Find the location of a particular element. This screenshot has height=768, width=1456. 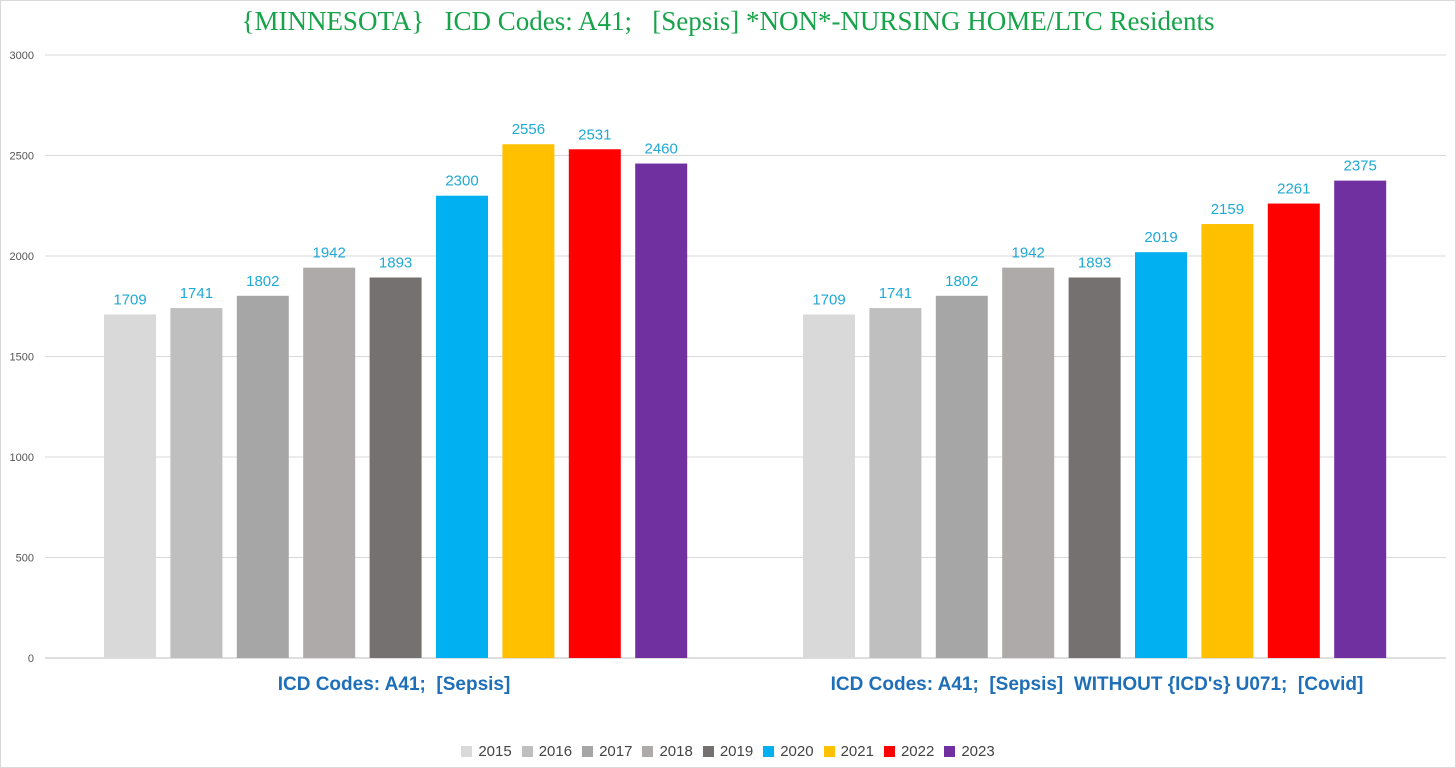

legend-item-2019: 2019 is located at coordinates (728, 751).